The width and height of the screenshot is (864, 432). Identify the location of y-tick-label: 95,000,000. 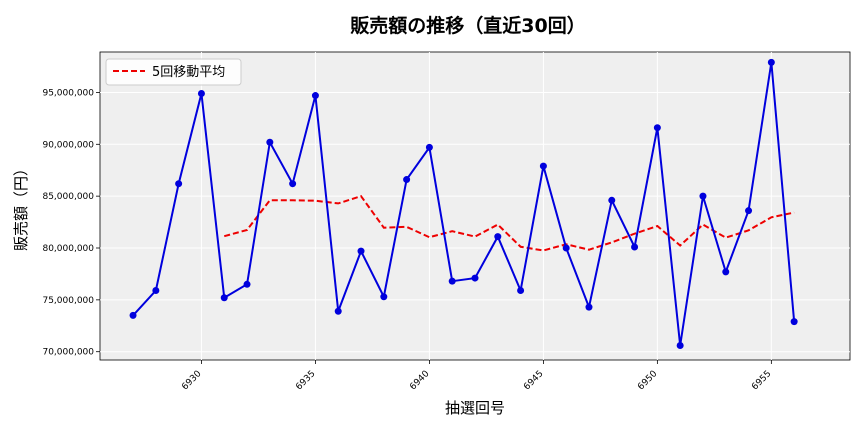
(68, 93).